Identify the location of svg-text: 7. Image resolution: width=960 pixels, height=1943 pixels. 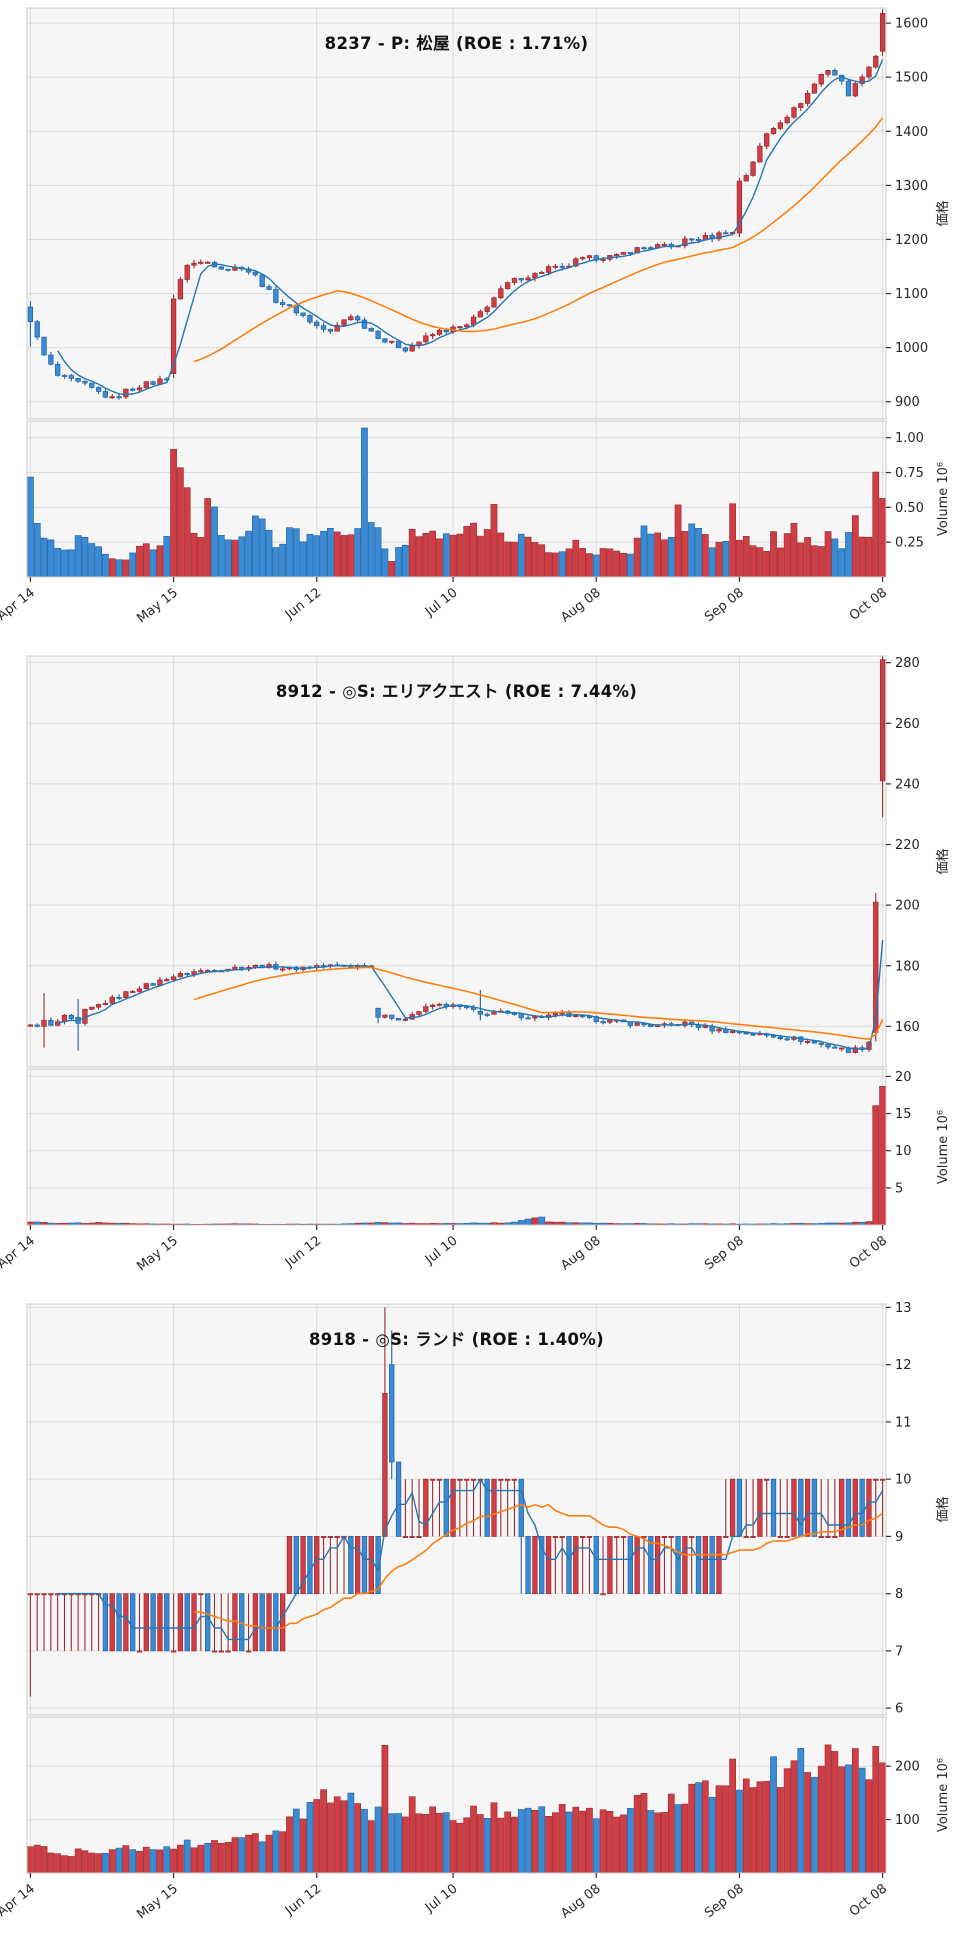
(899, 1651).